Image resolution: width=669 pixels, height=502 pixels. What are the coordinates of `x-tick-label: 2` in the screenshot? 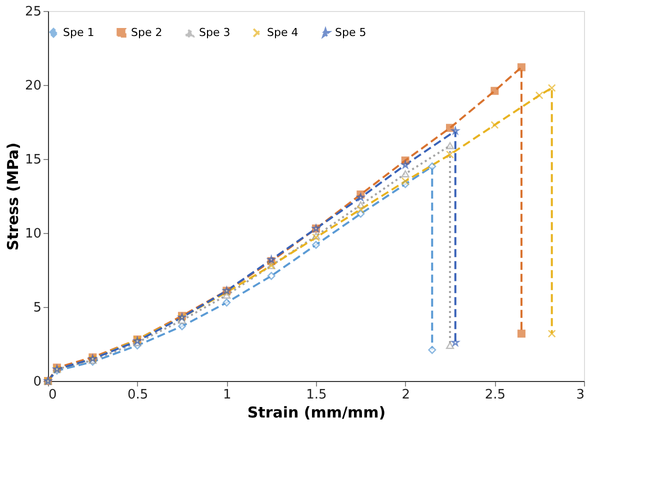 It's located at (406, 395).